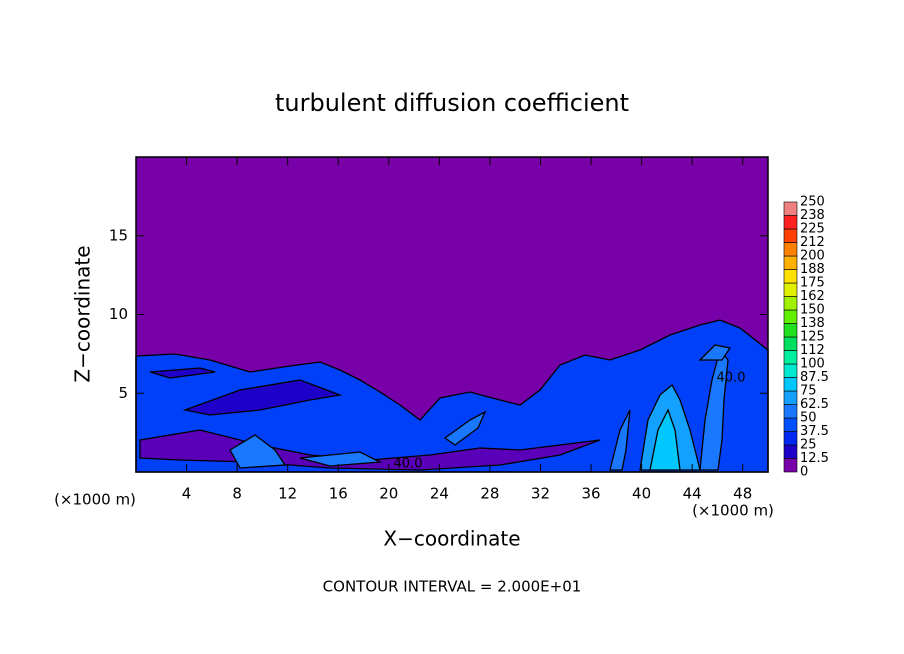 This screenshot has height=654, width=904. What do you see at coordinates (814, 404) in the screenshot?
I see `colorbar-label: 62.5` at bounding box center [814, 404].